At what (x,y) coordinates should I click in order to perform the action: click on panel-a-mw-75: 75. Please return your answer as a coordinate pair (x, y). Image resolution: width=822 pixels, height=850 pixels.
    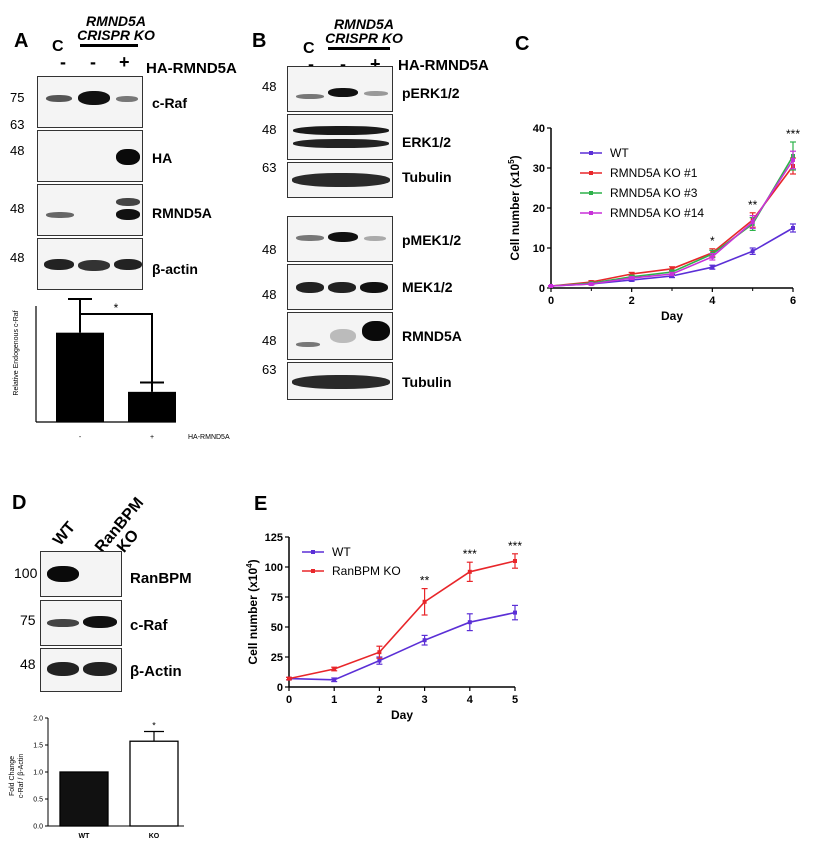
    Looking at the image, I should click on (17, 97).